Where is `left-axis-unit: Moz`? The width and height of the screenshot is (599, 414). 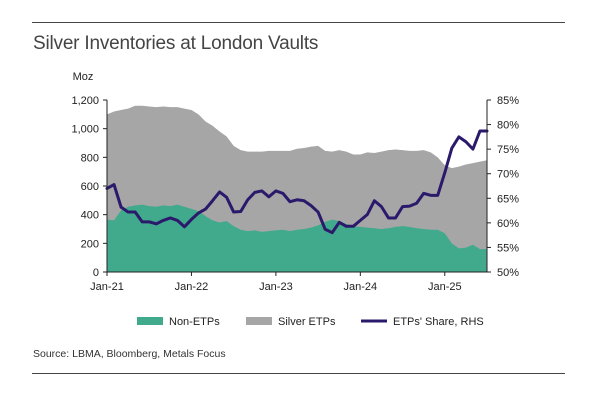
left-axis-unit: Moz is located at coordinates (83, 77).